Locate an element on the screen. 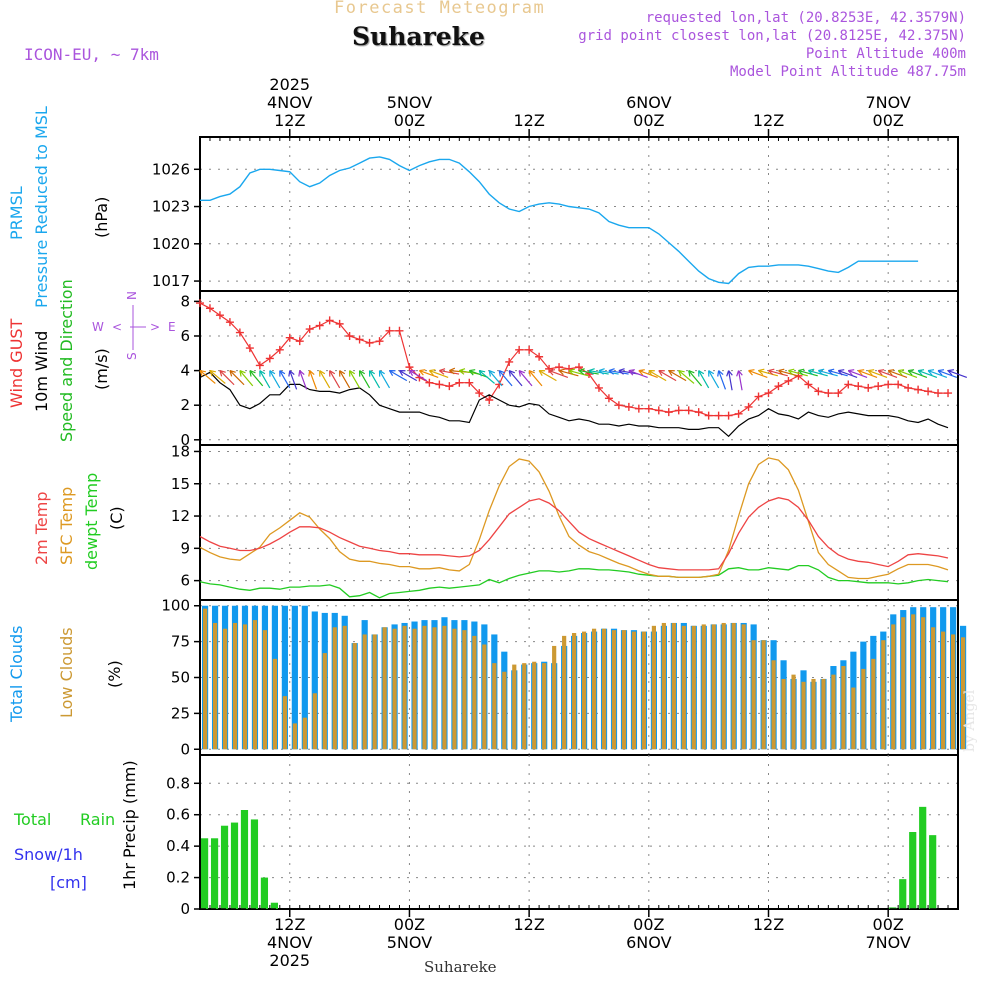 This screenshot has width=1000, height=1000. top-time-label: 00Z is located at coordinates (648, 120).